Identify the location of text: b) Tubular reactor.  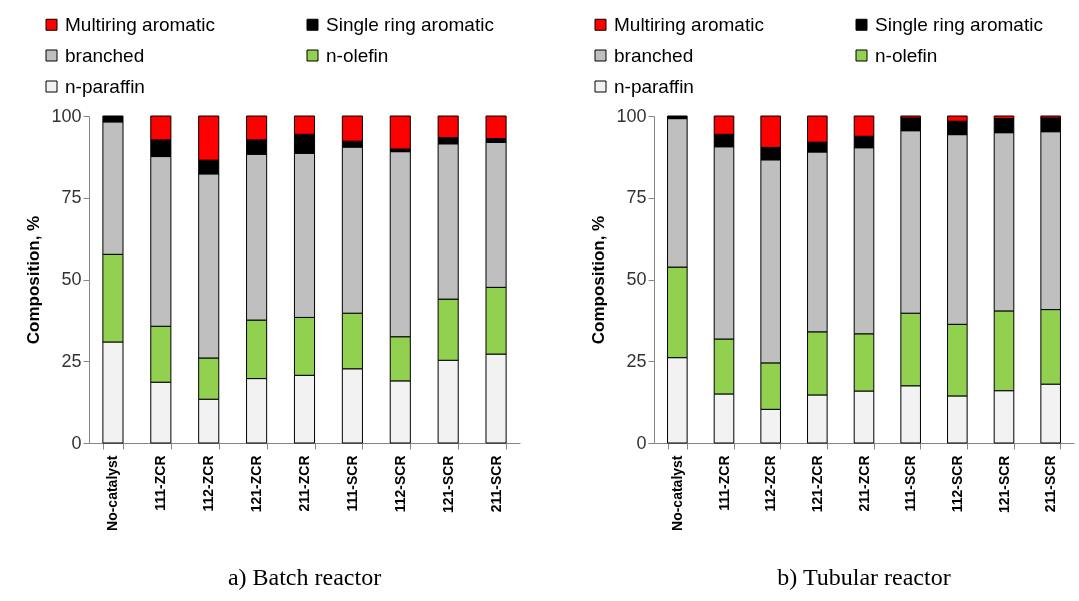
(864, 577).